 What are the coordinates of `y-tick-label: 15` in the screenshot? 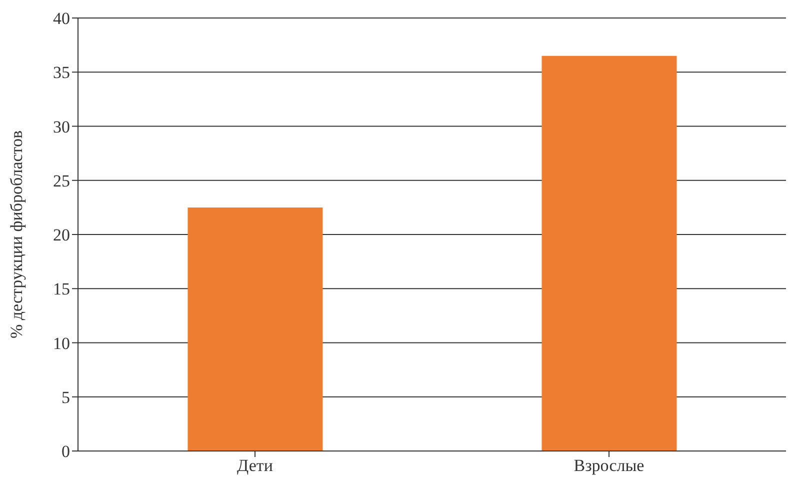 It's located at (61, 289).